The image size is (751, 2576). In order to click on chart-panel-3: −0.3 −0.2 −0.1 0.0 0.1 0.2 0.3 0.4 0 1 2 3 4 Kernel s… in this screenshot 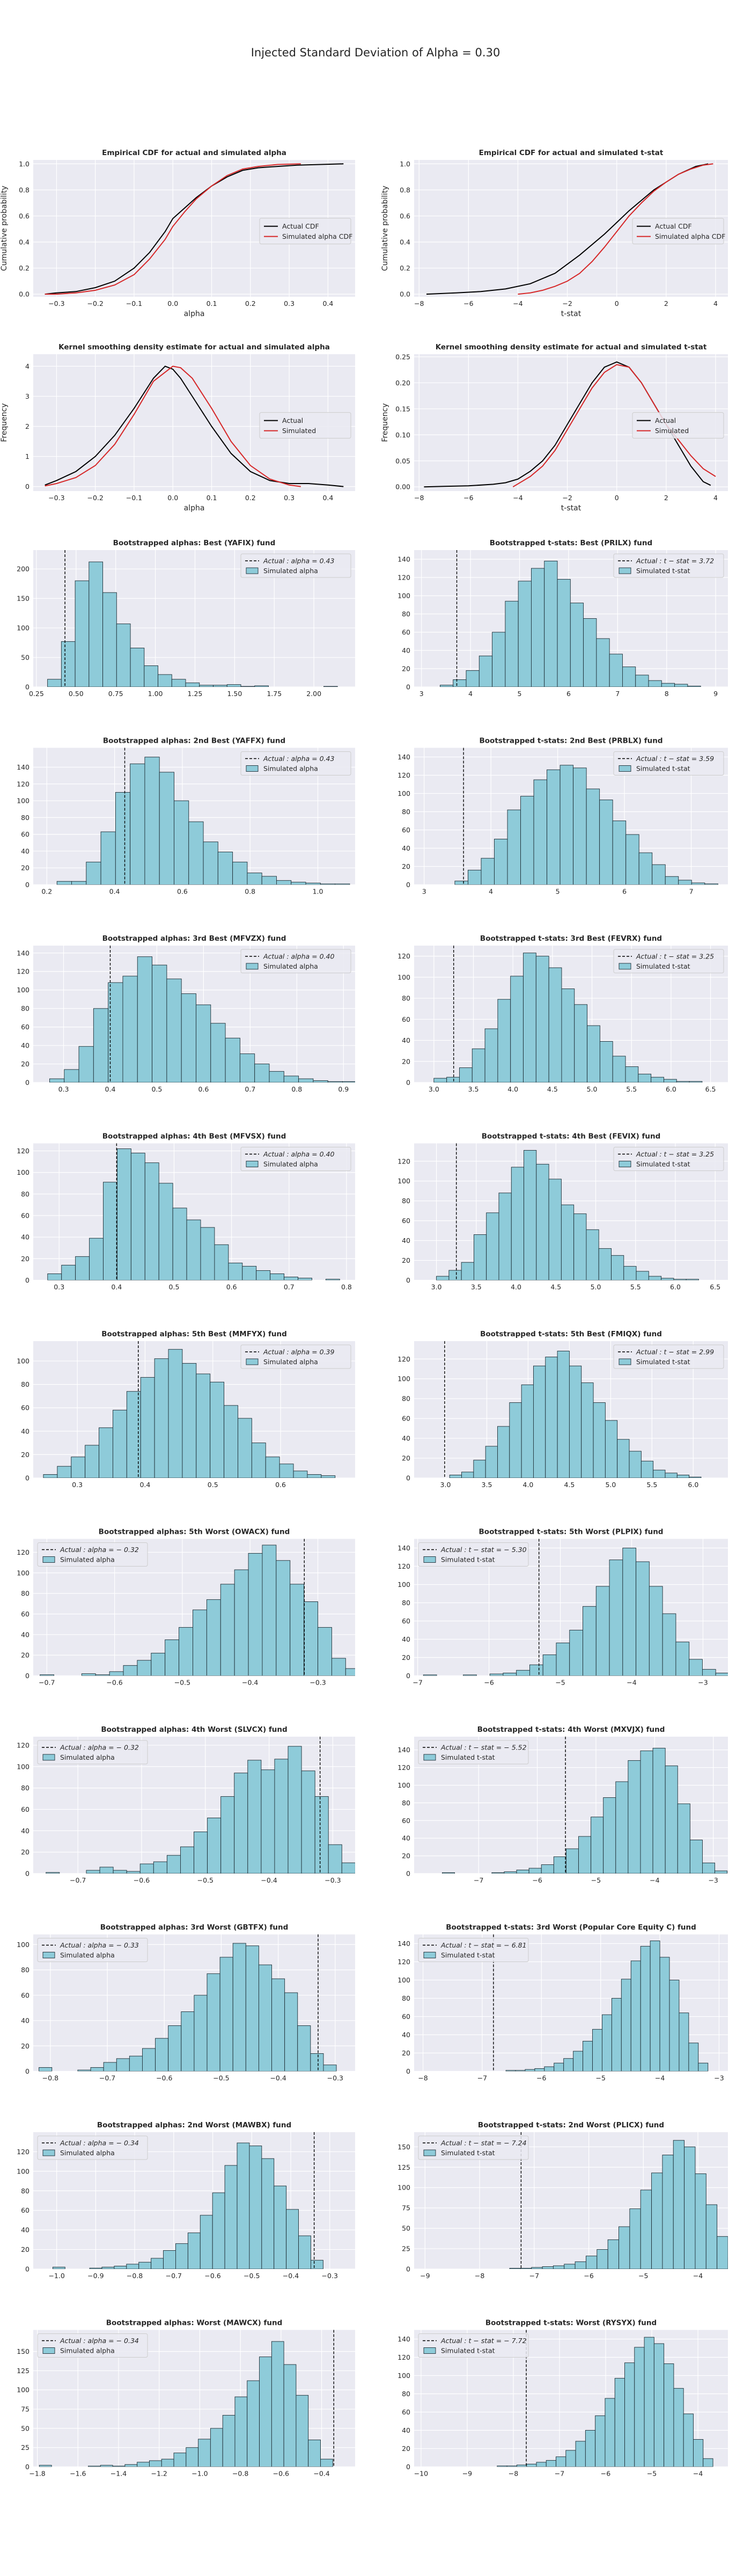, I will do `click(177, 428)`.